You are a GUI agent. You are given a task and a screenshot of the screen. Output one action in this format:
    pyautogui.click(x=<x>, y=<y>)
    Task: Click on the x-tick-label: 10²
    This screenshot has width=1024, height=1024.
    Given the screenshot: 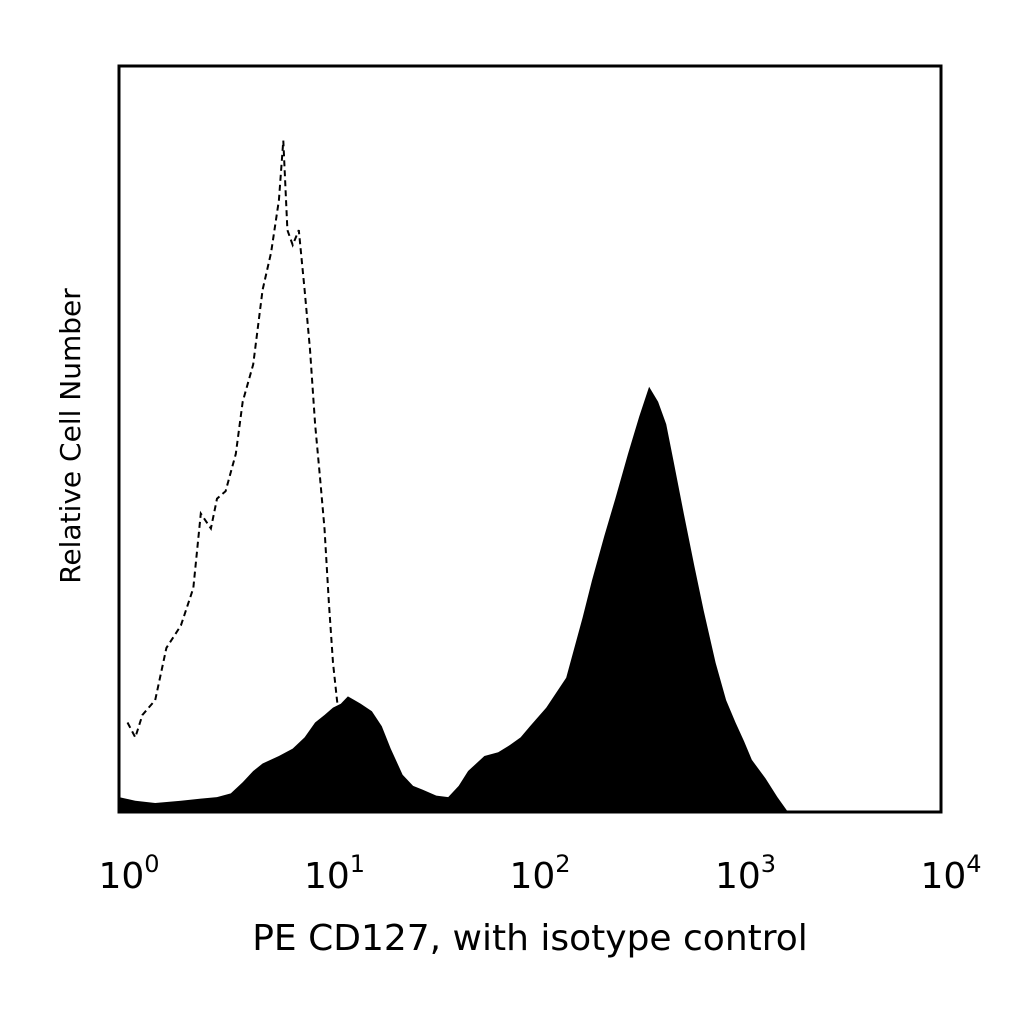 What is the action you would take?
    pyautogui.click(x=539, y=873)
    